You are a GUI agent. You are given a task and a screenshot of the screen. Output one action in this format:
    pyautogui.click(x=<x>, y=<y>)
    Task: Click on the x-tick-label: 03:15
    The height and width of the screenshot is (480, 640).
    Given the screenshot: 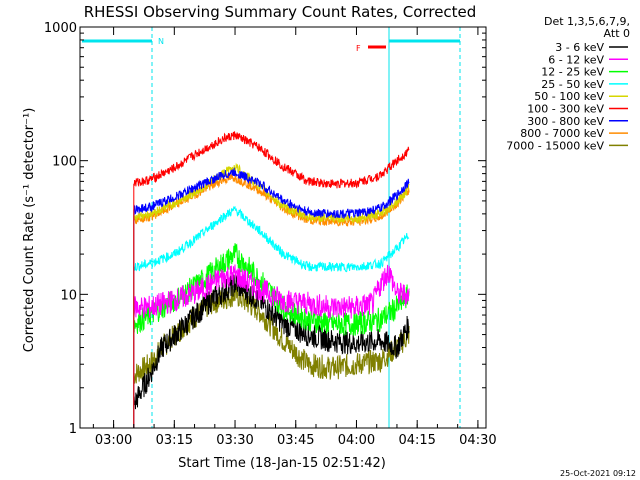 What is the action you would take?
    pyautogui.click(x=174, y=440)
    